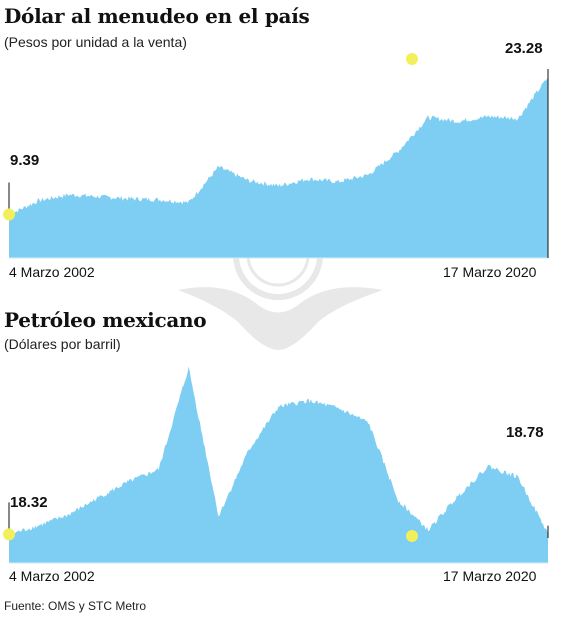 This screenshot has width=561, height=620. Describe the element at coordinates (9, 214) in the screenshot. I see `chart1-start-highlight-dot` at that location.